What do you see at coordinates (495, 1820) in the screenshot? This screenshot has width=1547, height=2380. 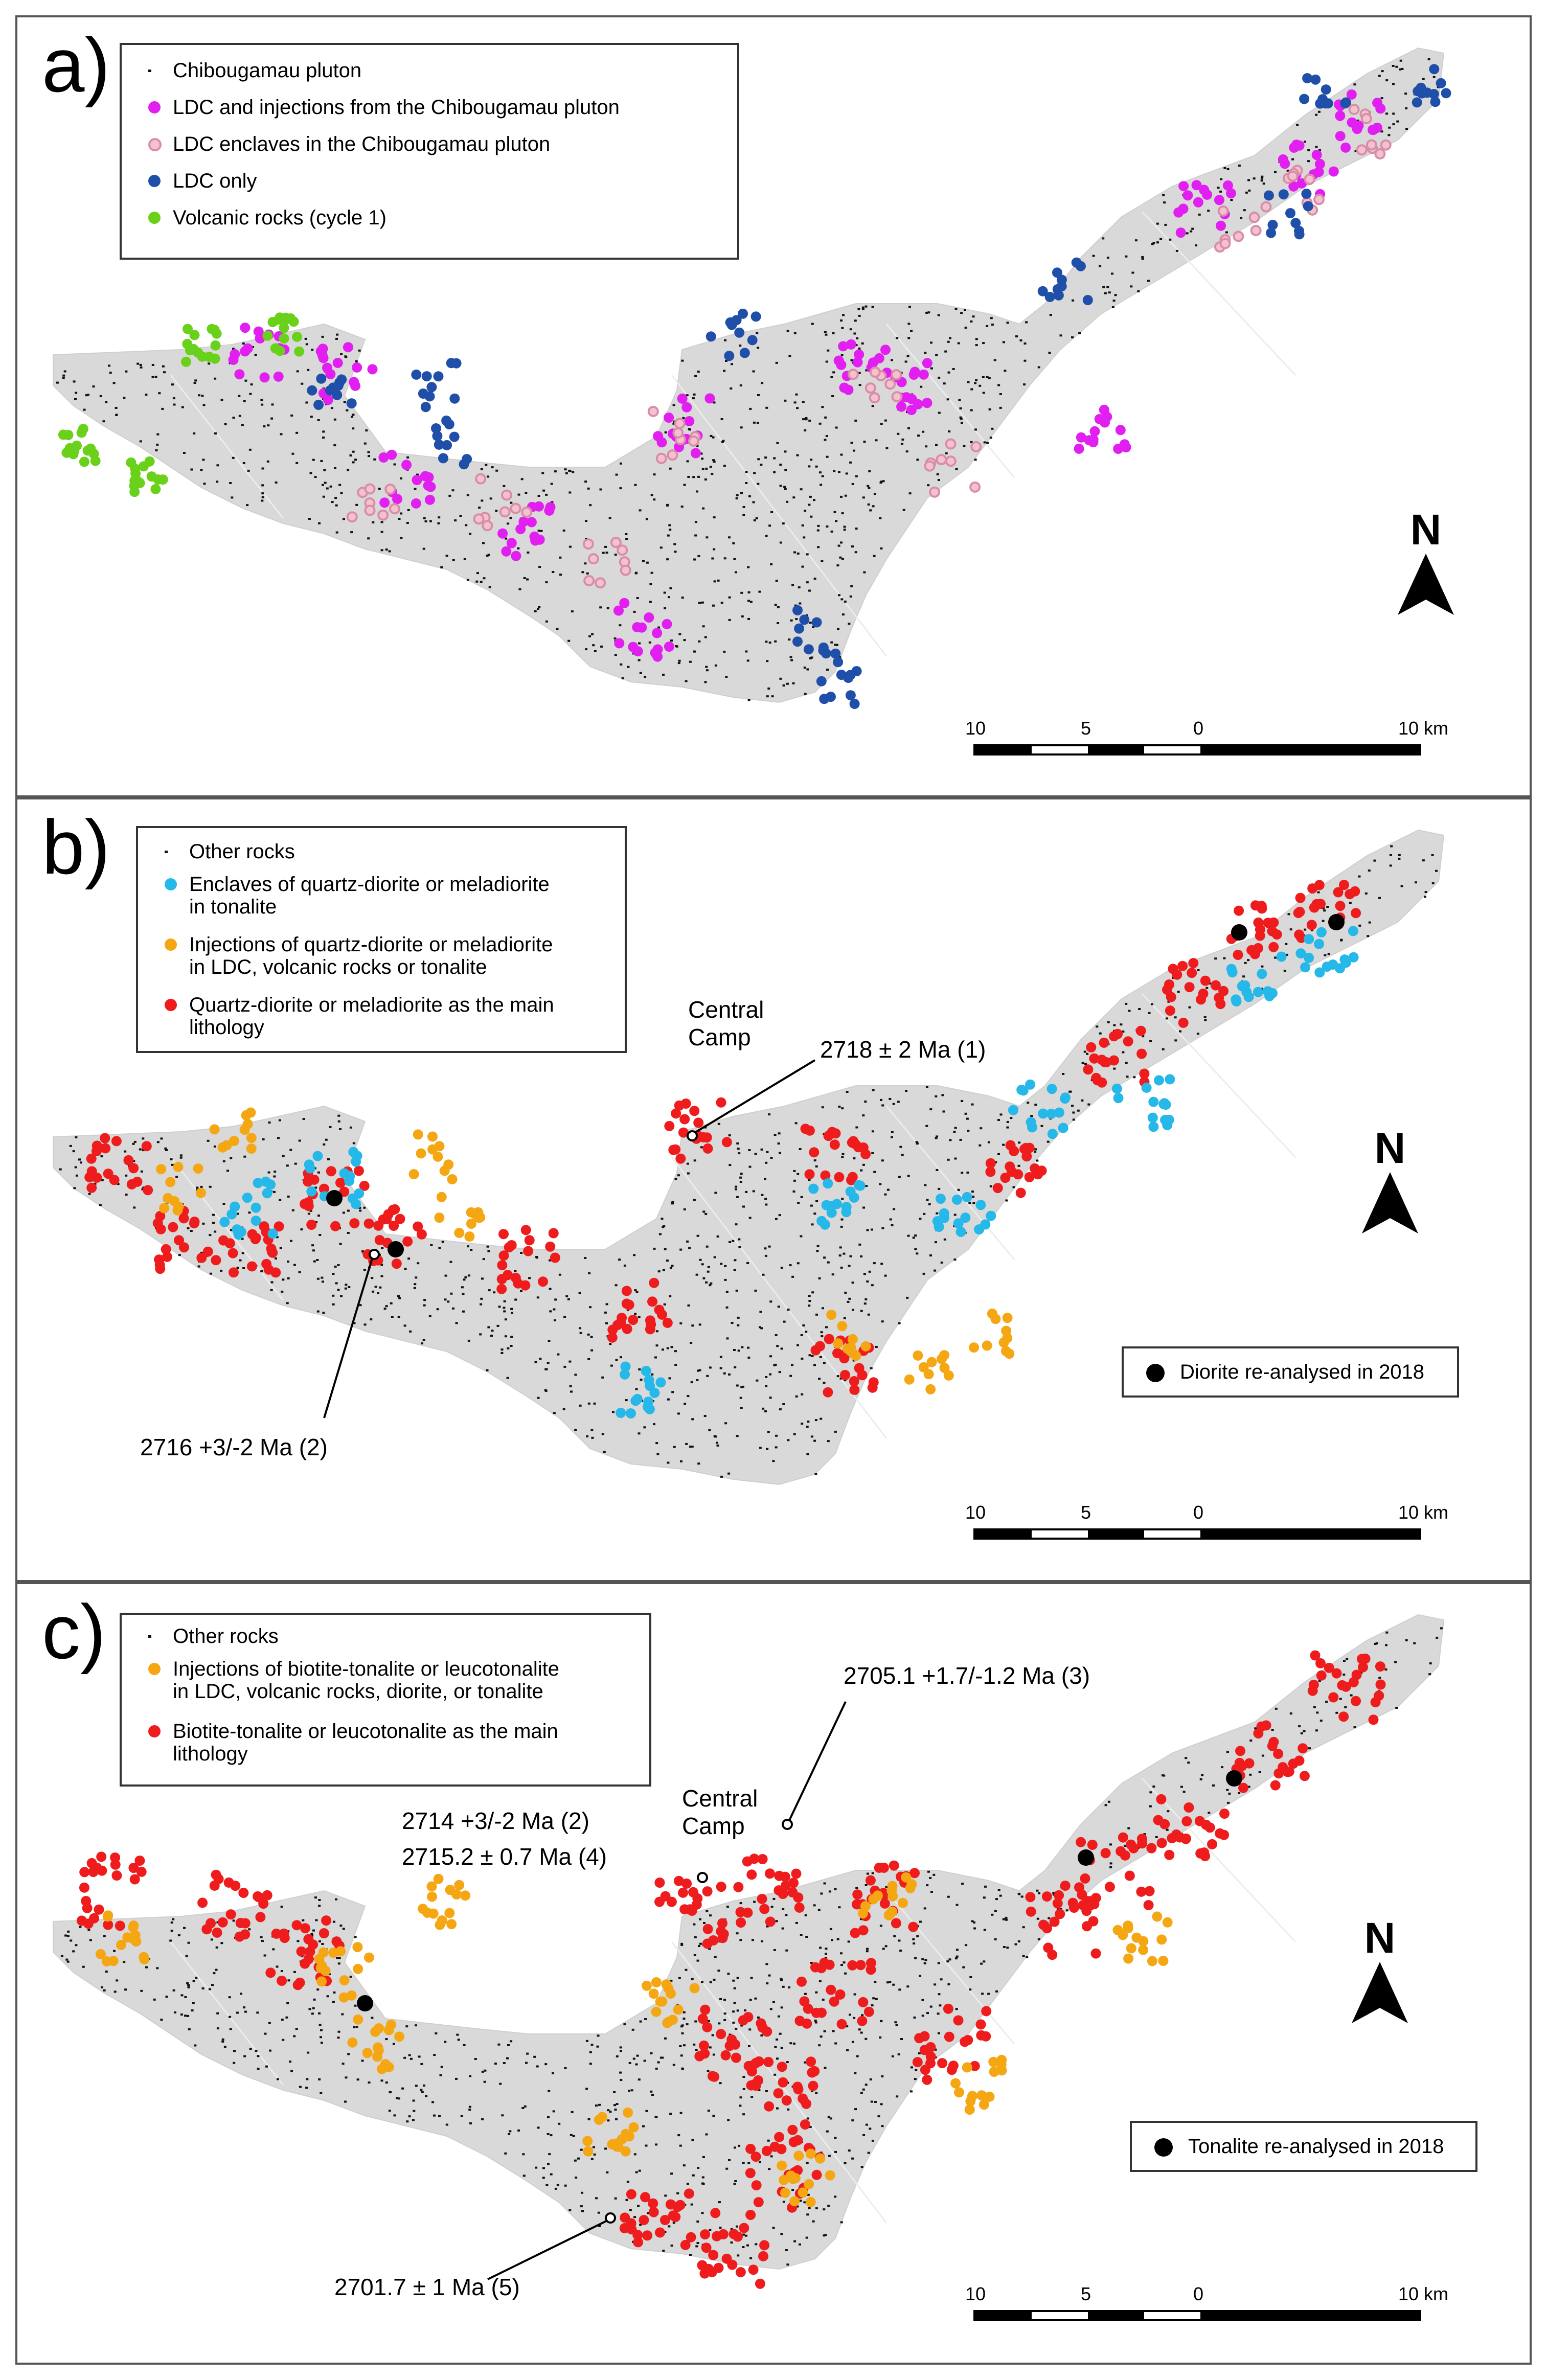 I see `age-label-2-c: 2714 +3/-2 Ma (2)` at bounding box center [495, 1820].